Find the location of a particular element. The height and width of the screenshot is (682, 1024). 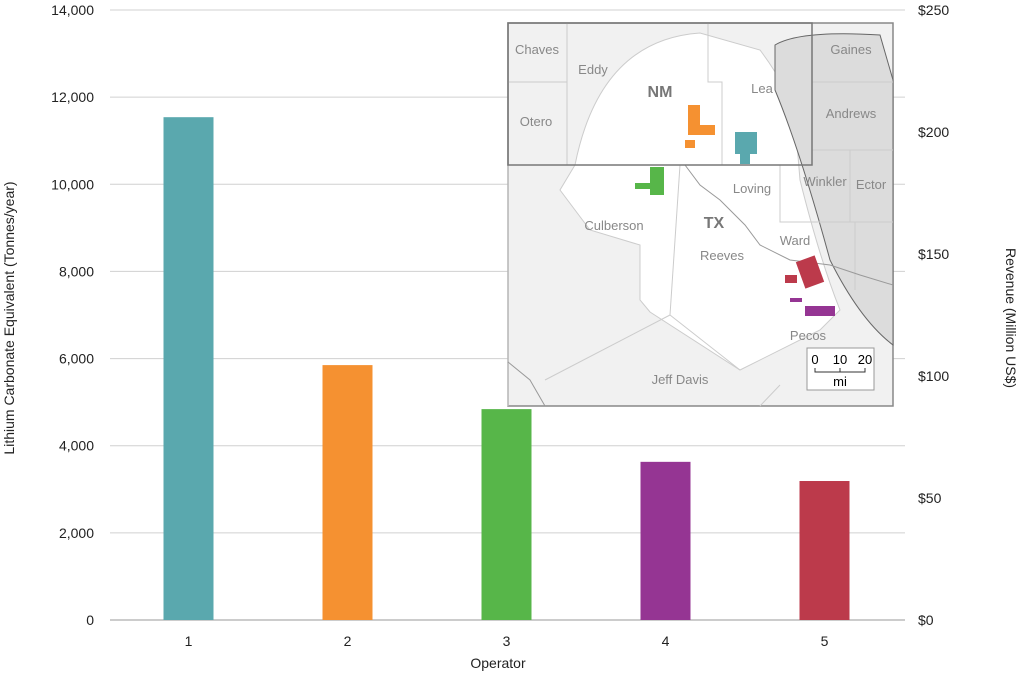

y-tick-label: 2,000 is located at coordinates (76, 533).